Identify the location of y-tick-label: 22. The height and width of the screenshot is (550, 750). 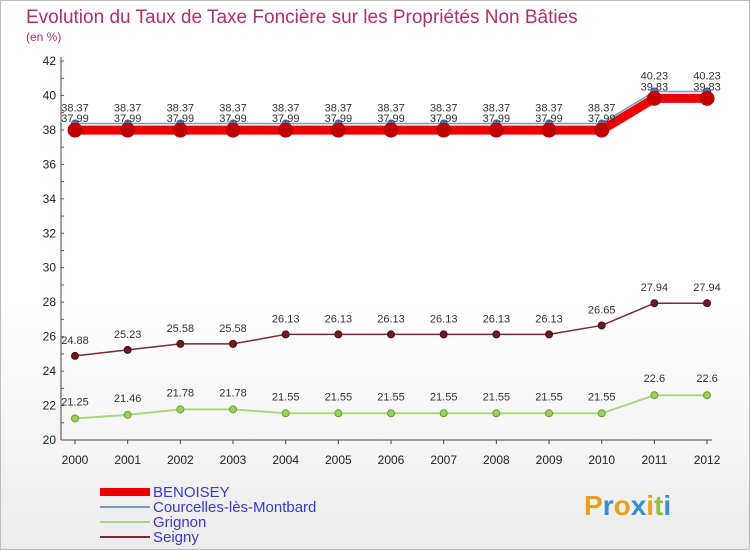
(50, 406).